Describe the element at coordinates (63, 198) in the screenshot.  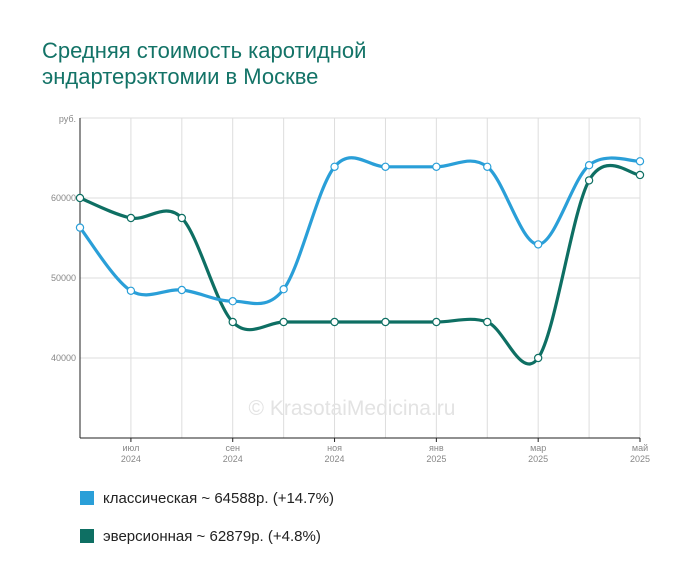
I see `y-tick-label: 60000` at that location.